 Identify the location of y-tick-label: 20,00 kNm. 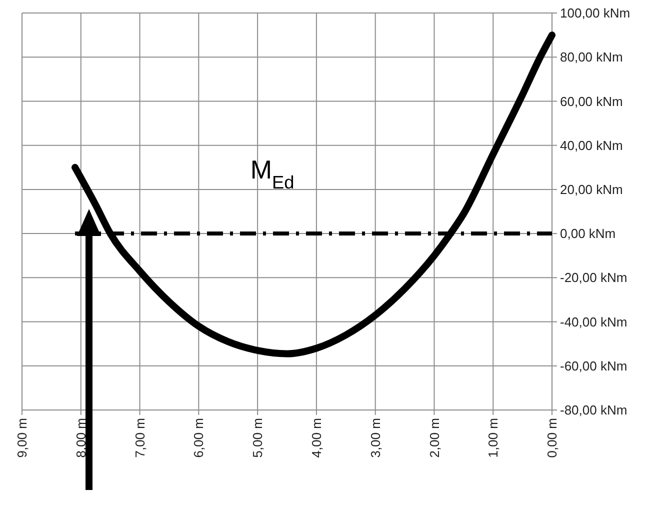
(591, 189).